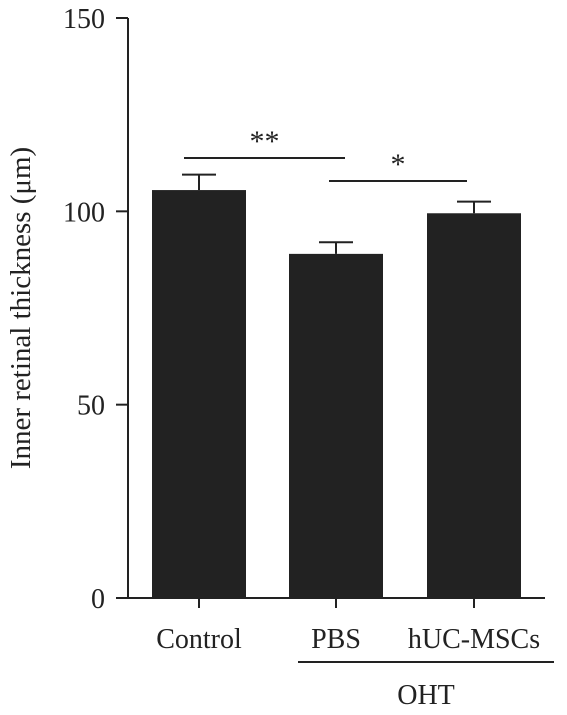  What do you see at coordinates (474, 639) in the screenshot?
I see `x-tick-label: hUC-MSCs` at bounding box center [474, 639].